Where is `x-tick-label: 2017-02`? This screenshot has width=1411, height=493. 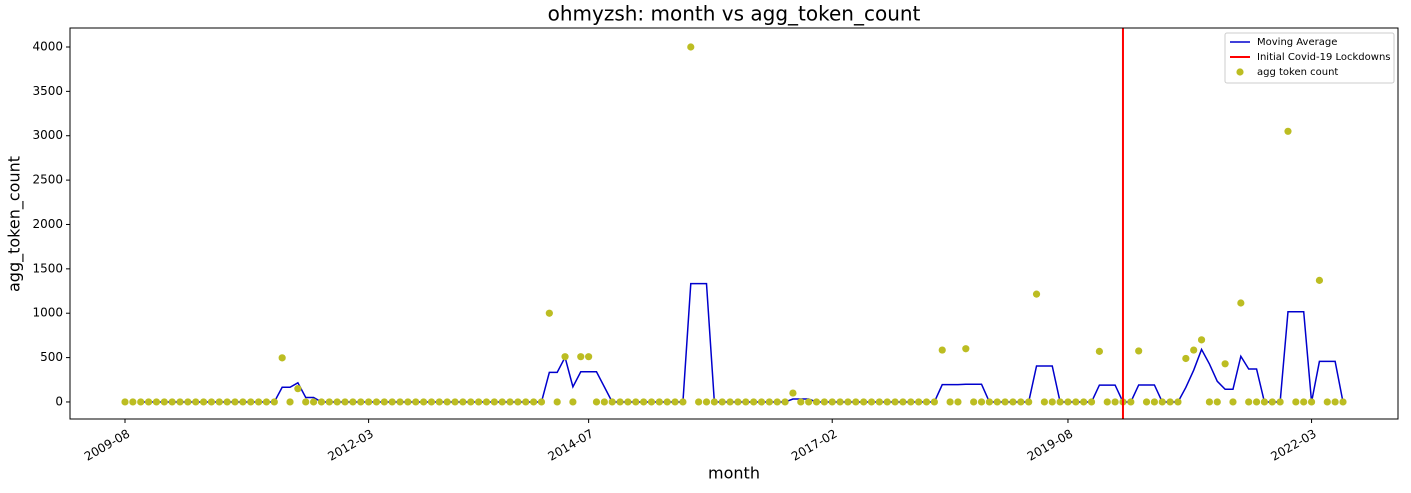 x-tick-label: 2017-02 is located at coordinates (814, 445).